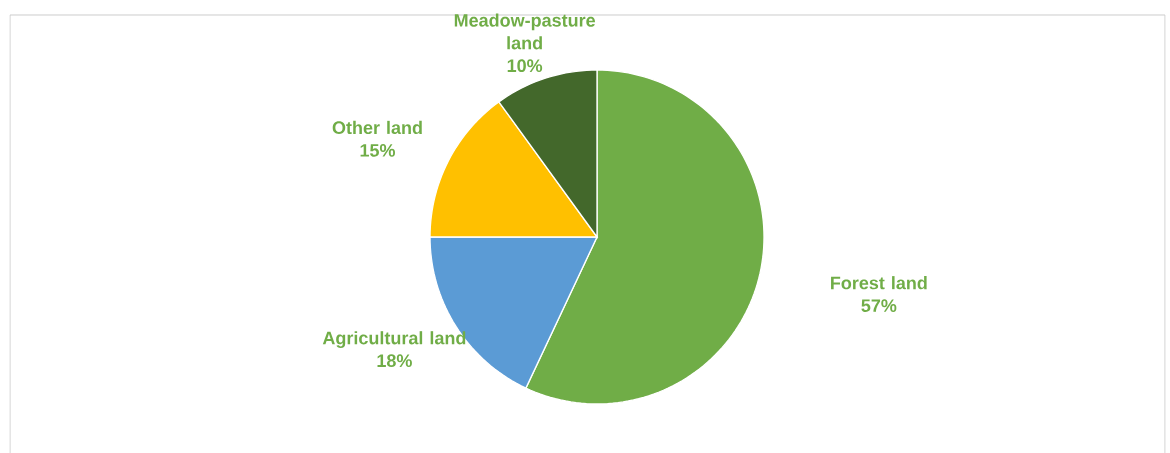 The image size is (1170, 453). I want to click on slice-label: Forest land, so click(879, 283).